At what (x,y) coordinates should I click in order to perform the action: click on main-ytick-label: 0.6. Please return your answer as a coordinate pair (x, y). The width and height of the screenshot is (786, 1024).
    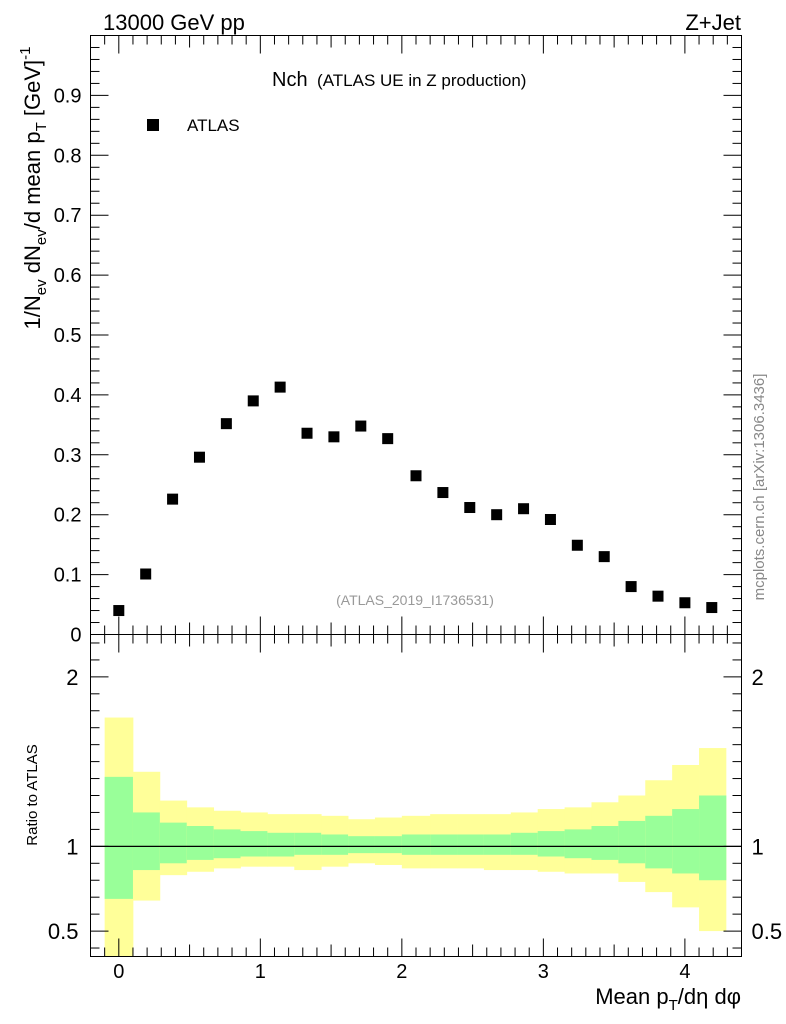
    Looking at the image, I should click on (68, 276).